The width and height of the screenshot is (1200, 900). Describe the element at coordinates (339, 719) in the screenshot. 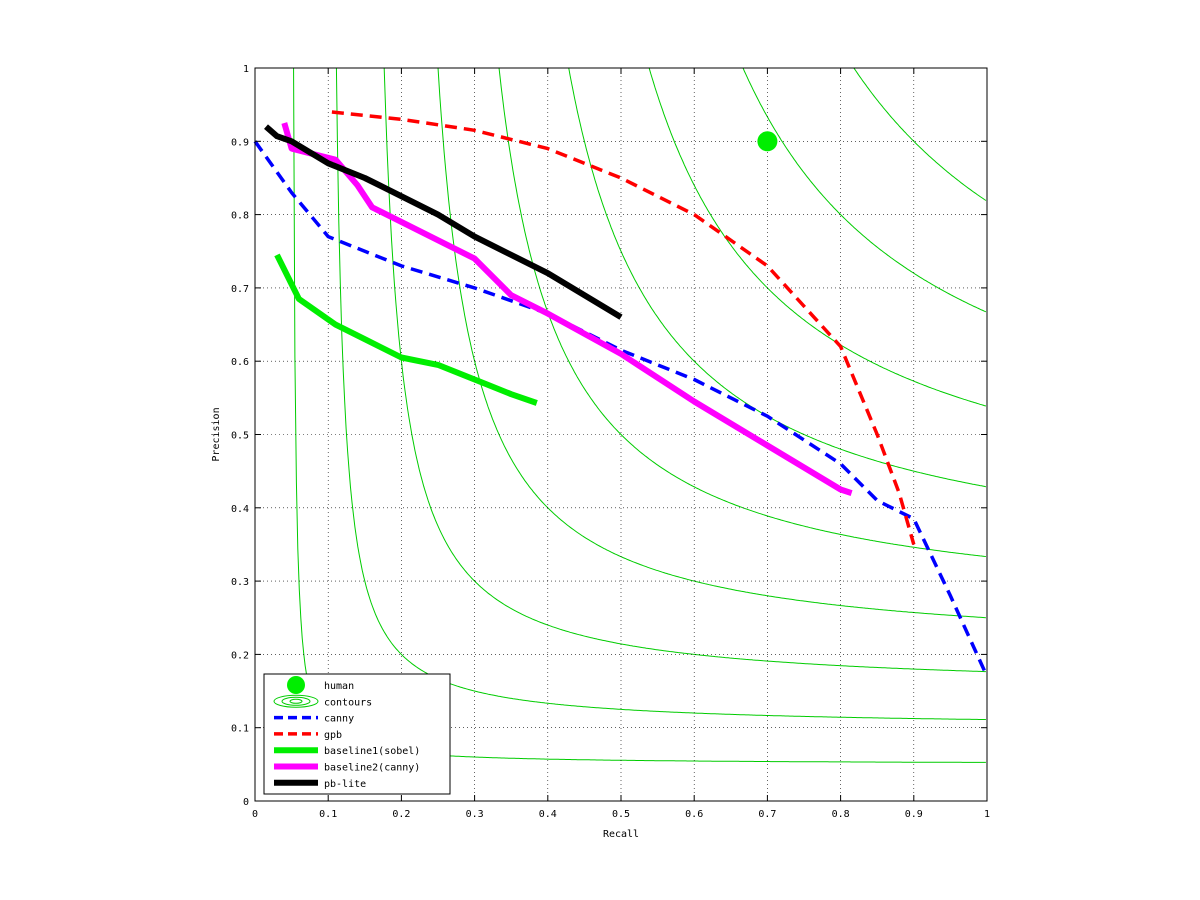

I see `legend-label: canny` at that location.